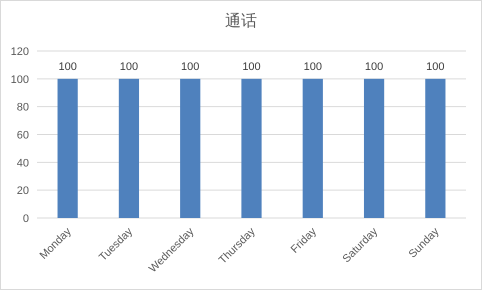 The height and width of the screenshot is (290, 482). Describe the element at coordinates (22, 191) in the screenshot. I see `y-tick-label: 20` at that location.